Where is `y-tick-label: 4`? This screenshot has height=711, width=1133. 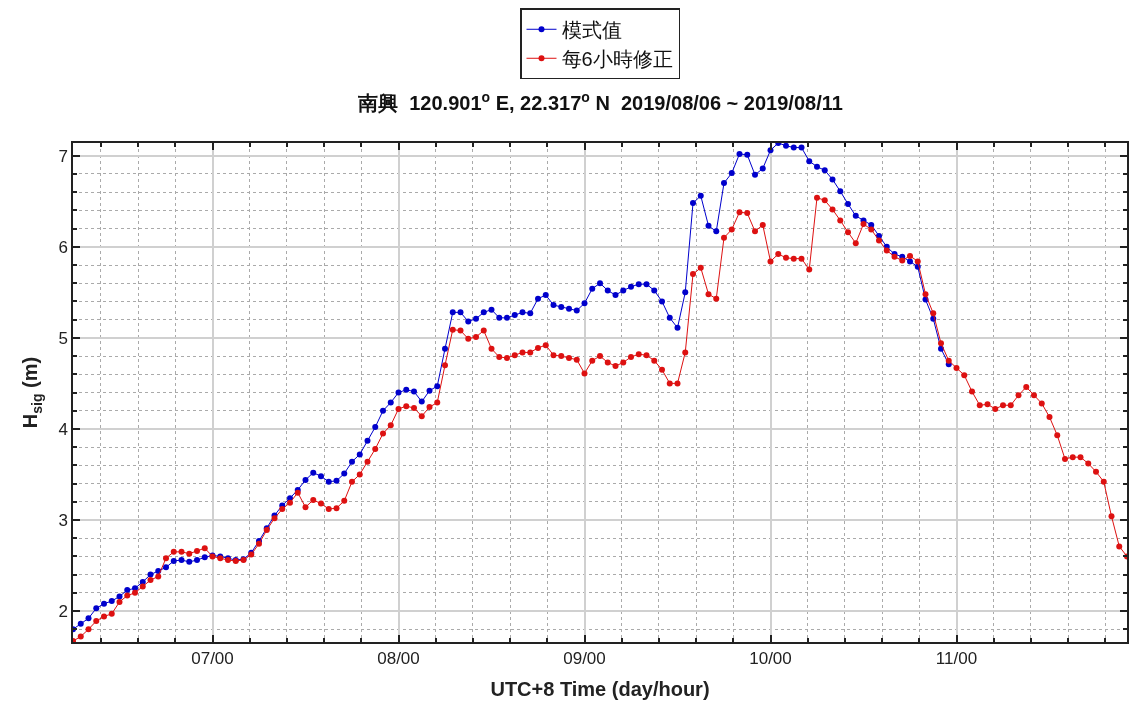
y-tick-label: 4 is located at coordinates (63, 429).